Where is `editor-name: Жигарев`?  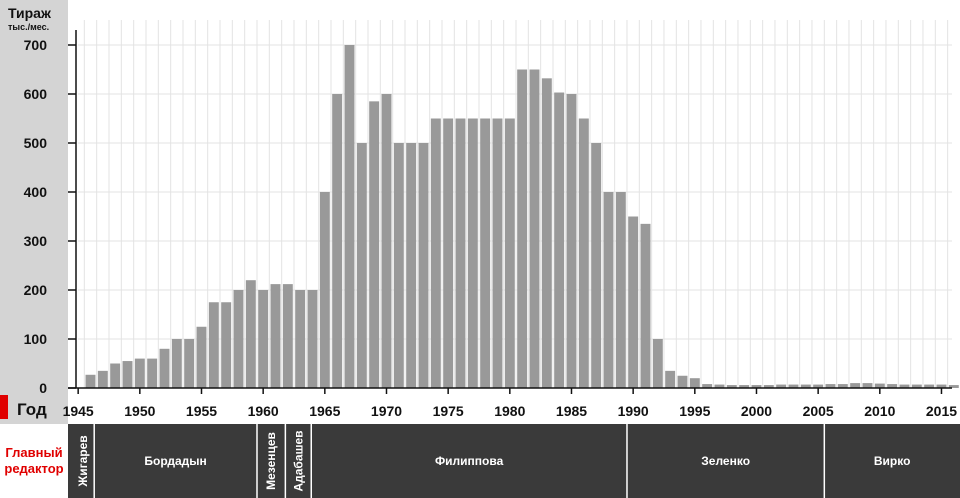
editor-name: Жигарев is located at coordinates (83, 461).